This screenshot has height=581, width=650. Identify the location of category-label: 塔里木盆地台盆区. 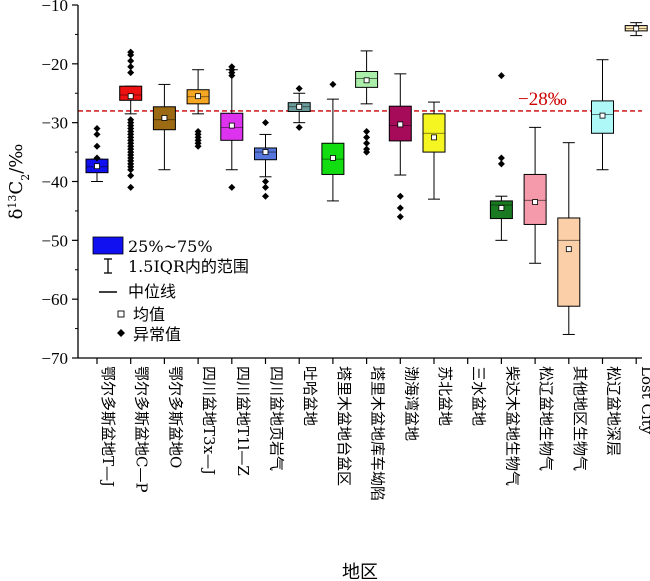
(344, 426).